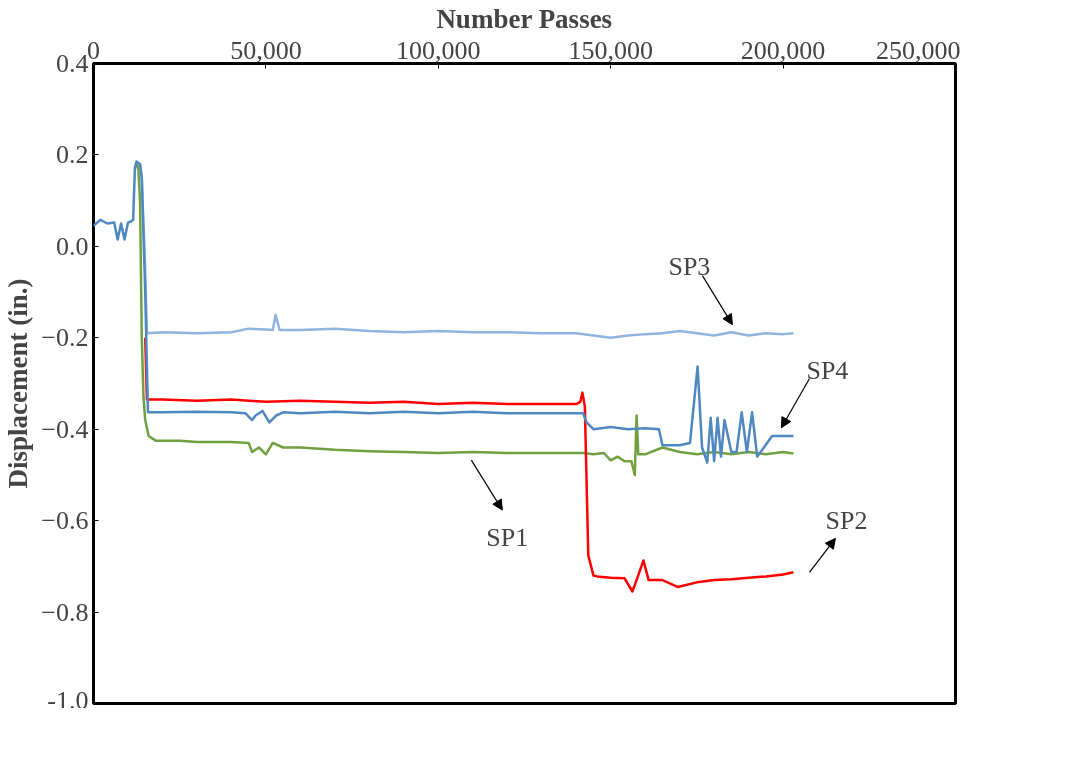 This screenshot has width=1071, height=761. I want to click on x-tick-label: 150,000, so click(610, 50).